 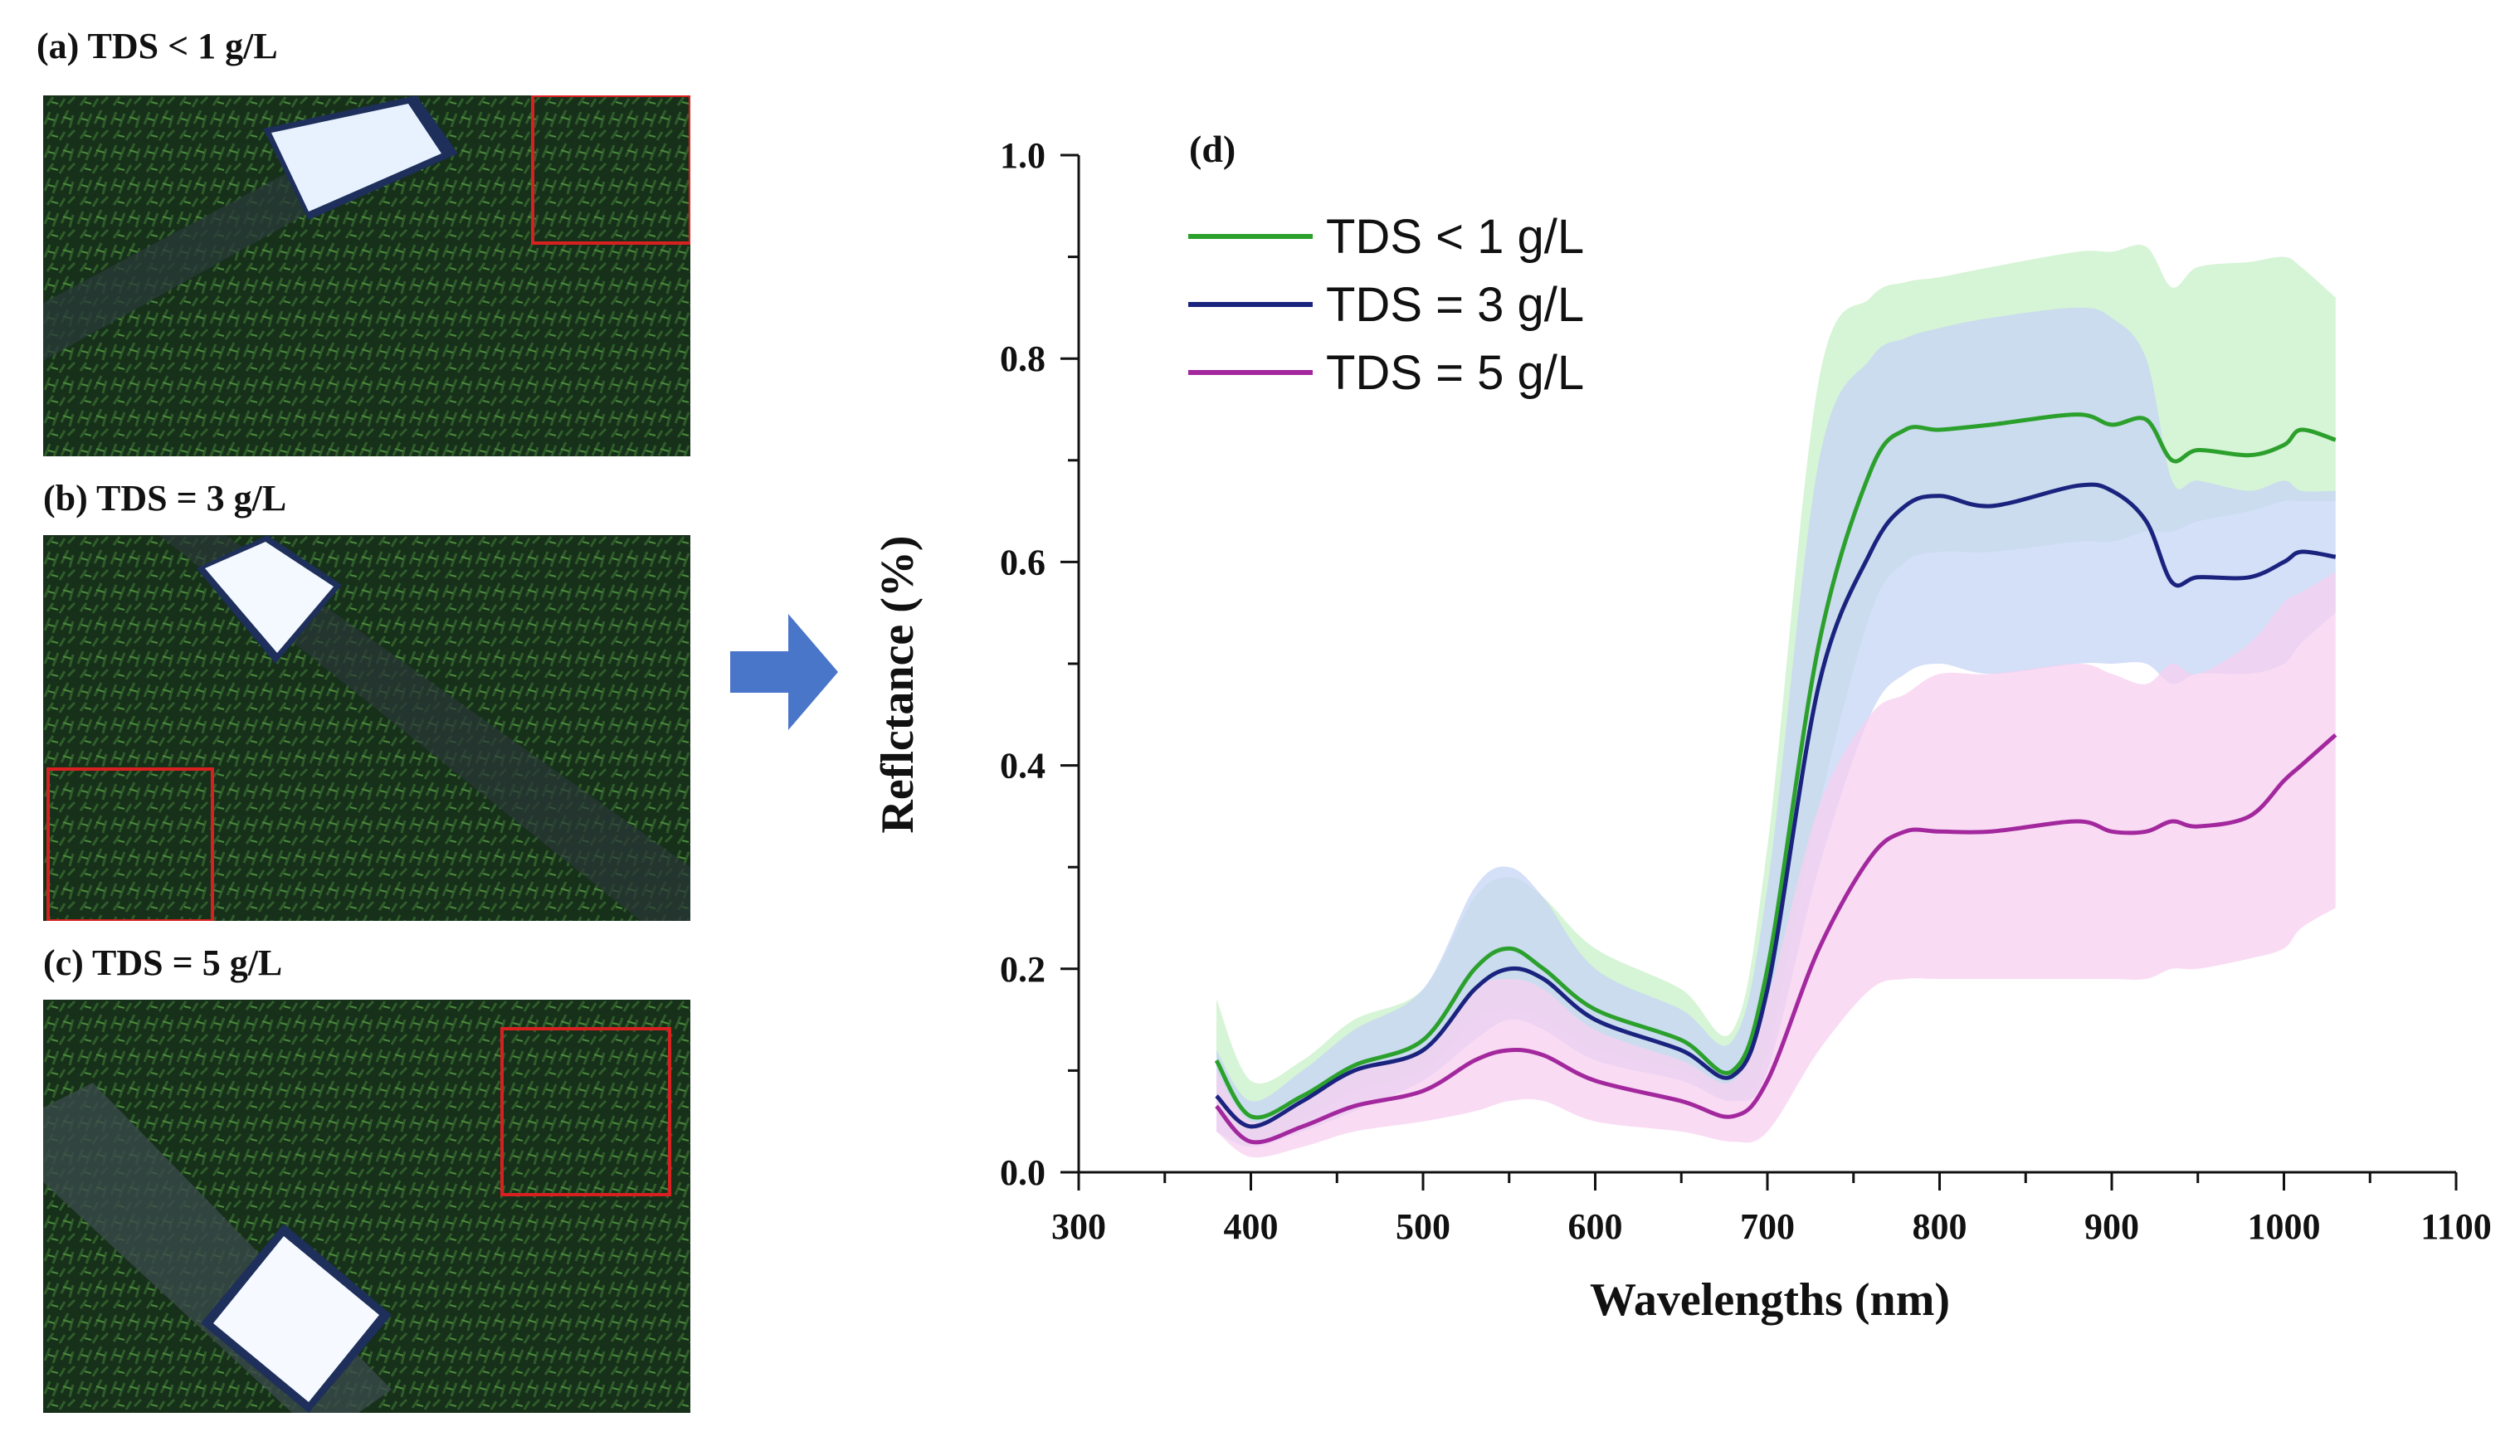 What do you see at coordinates (130, 844) in the screenshot?
I see `roi-box-b` at bounding box center [130, 844].